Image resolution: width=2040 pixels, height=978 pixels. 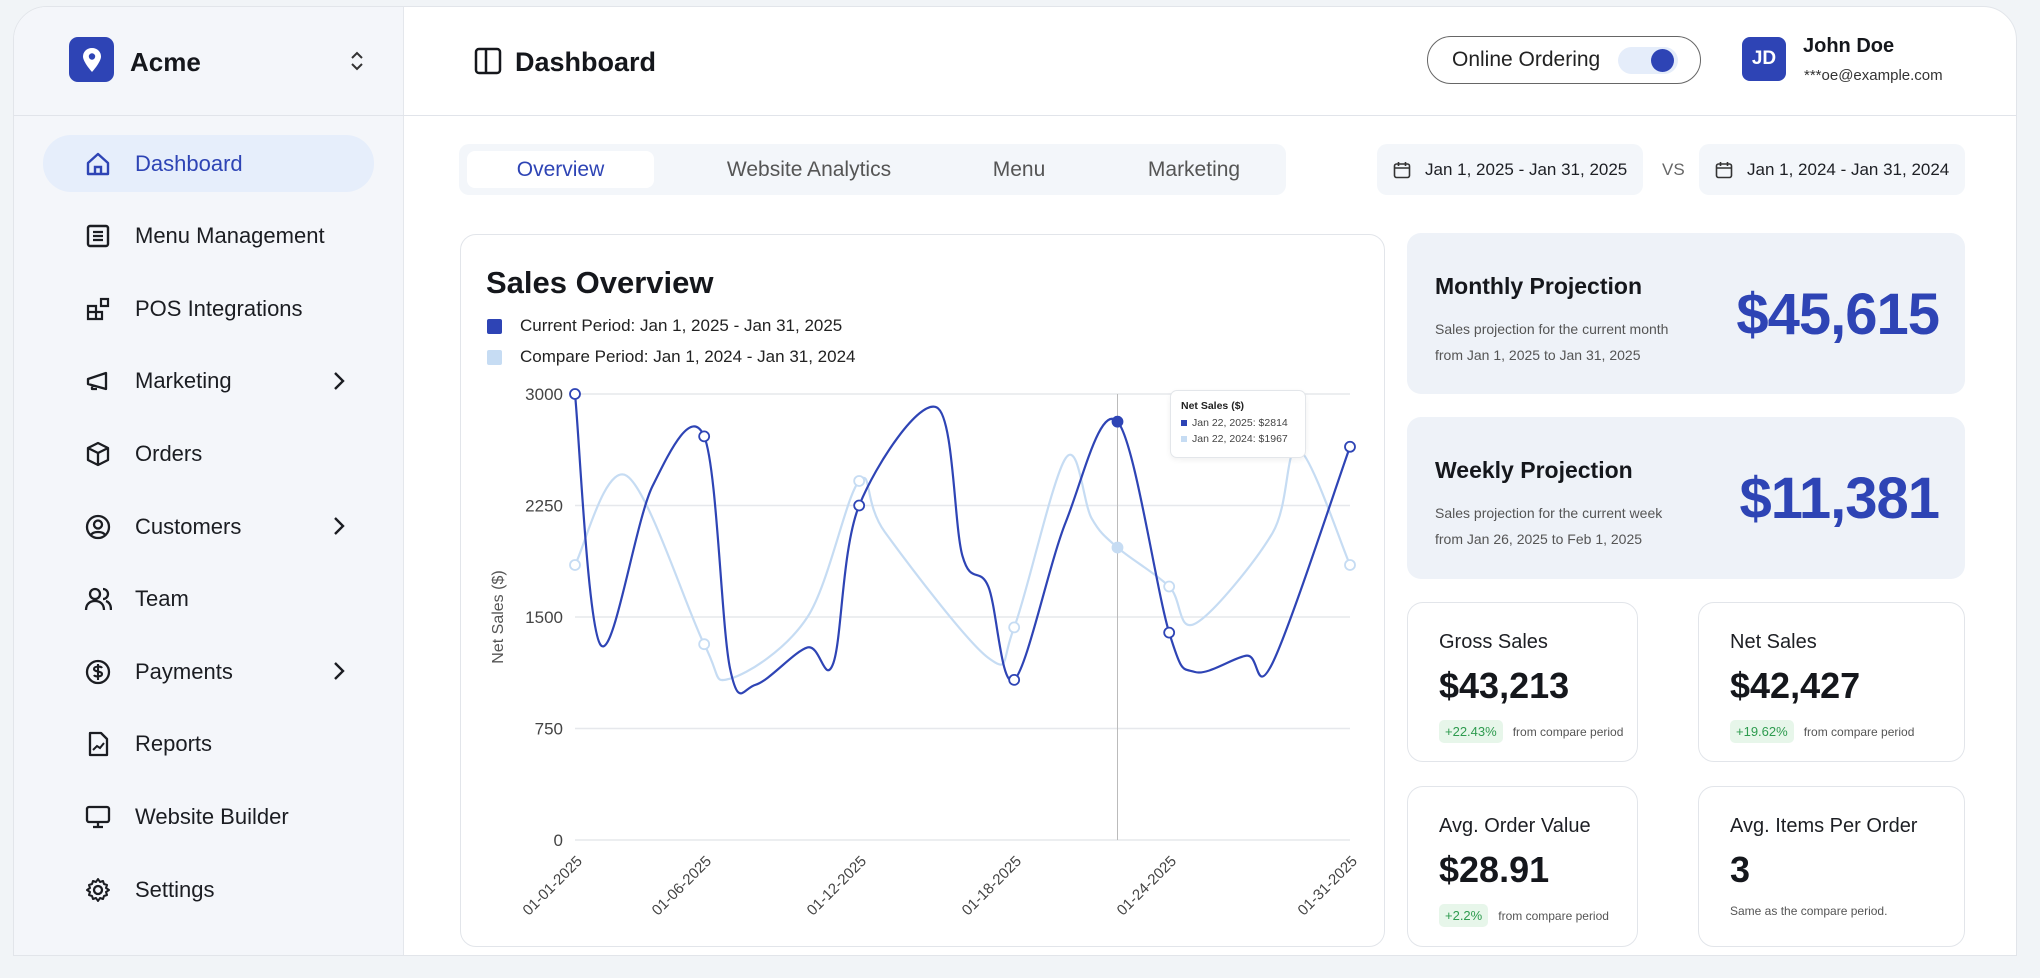 What do you see at coordinates (1504, 685) in the screenshot?
I see `stat-value: $43,213` at bounding box center [1504, 685].